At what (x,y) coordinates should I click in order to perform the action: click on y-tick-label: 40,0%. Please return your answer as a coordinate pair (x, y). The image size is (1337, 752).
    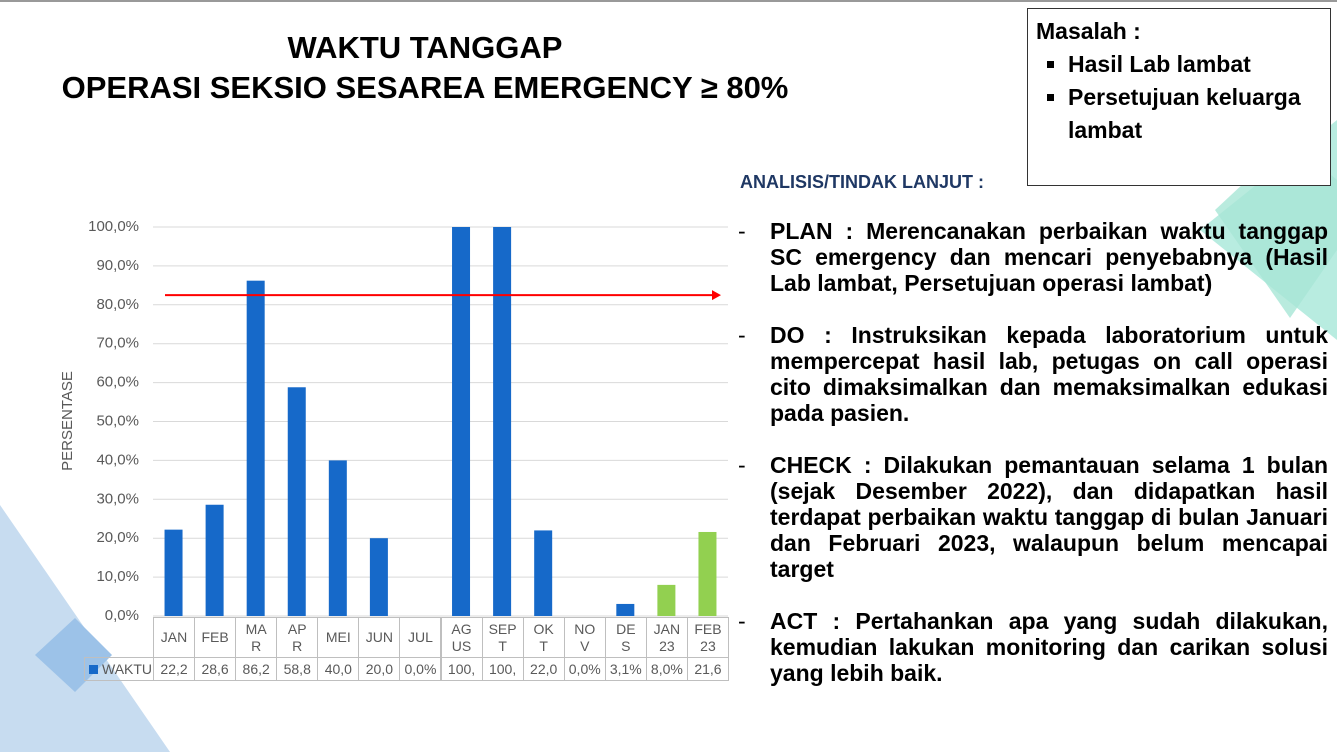
    Looking at the image, I should click on (117, 459).